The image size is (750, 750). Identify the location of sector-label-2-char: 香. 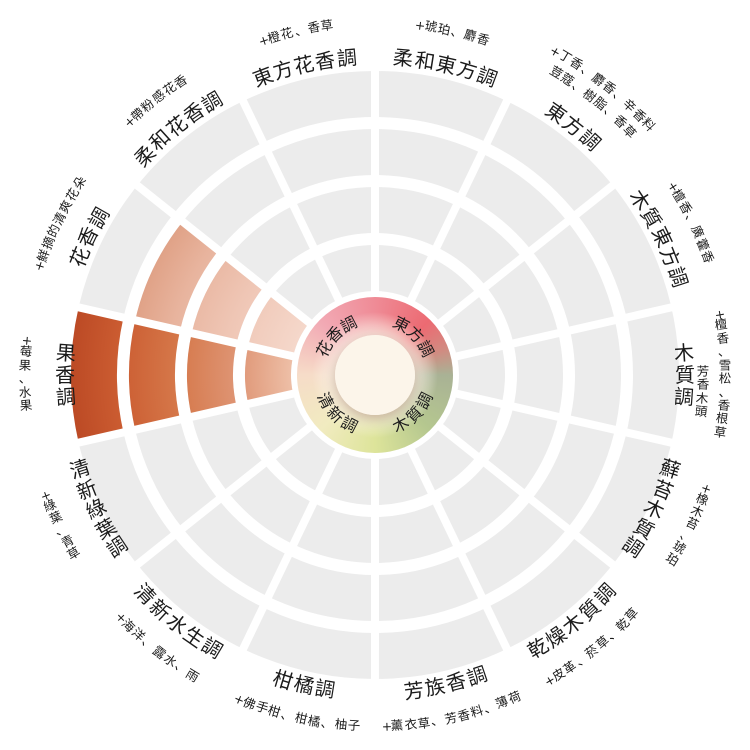
(325, 61).